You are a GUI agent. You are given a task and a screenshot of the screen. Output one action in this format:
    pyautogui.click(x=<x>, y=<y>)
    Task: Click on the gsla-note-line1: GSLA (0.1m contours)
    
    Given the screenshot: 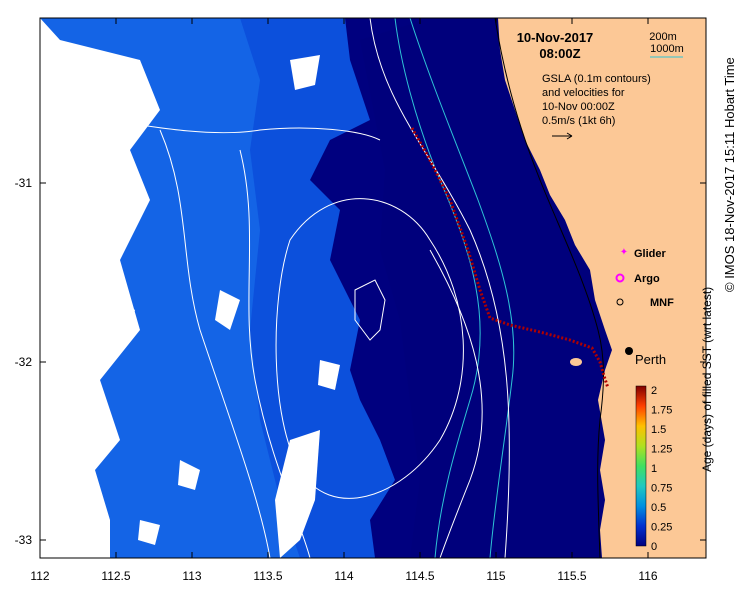 What is the action you would take?
    pyautogui.click(x=596, y=79)
    